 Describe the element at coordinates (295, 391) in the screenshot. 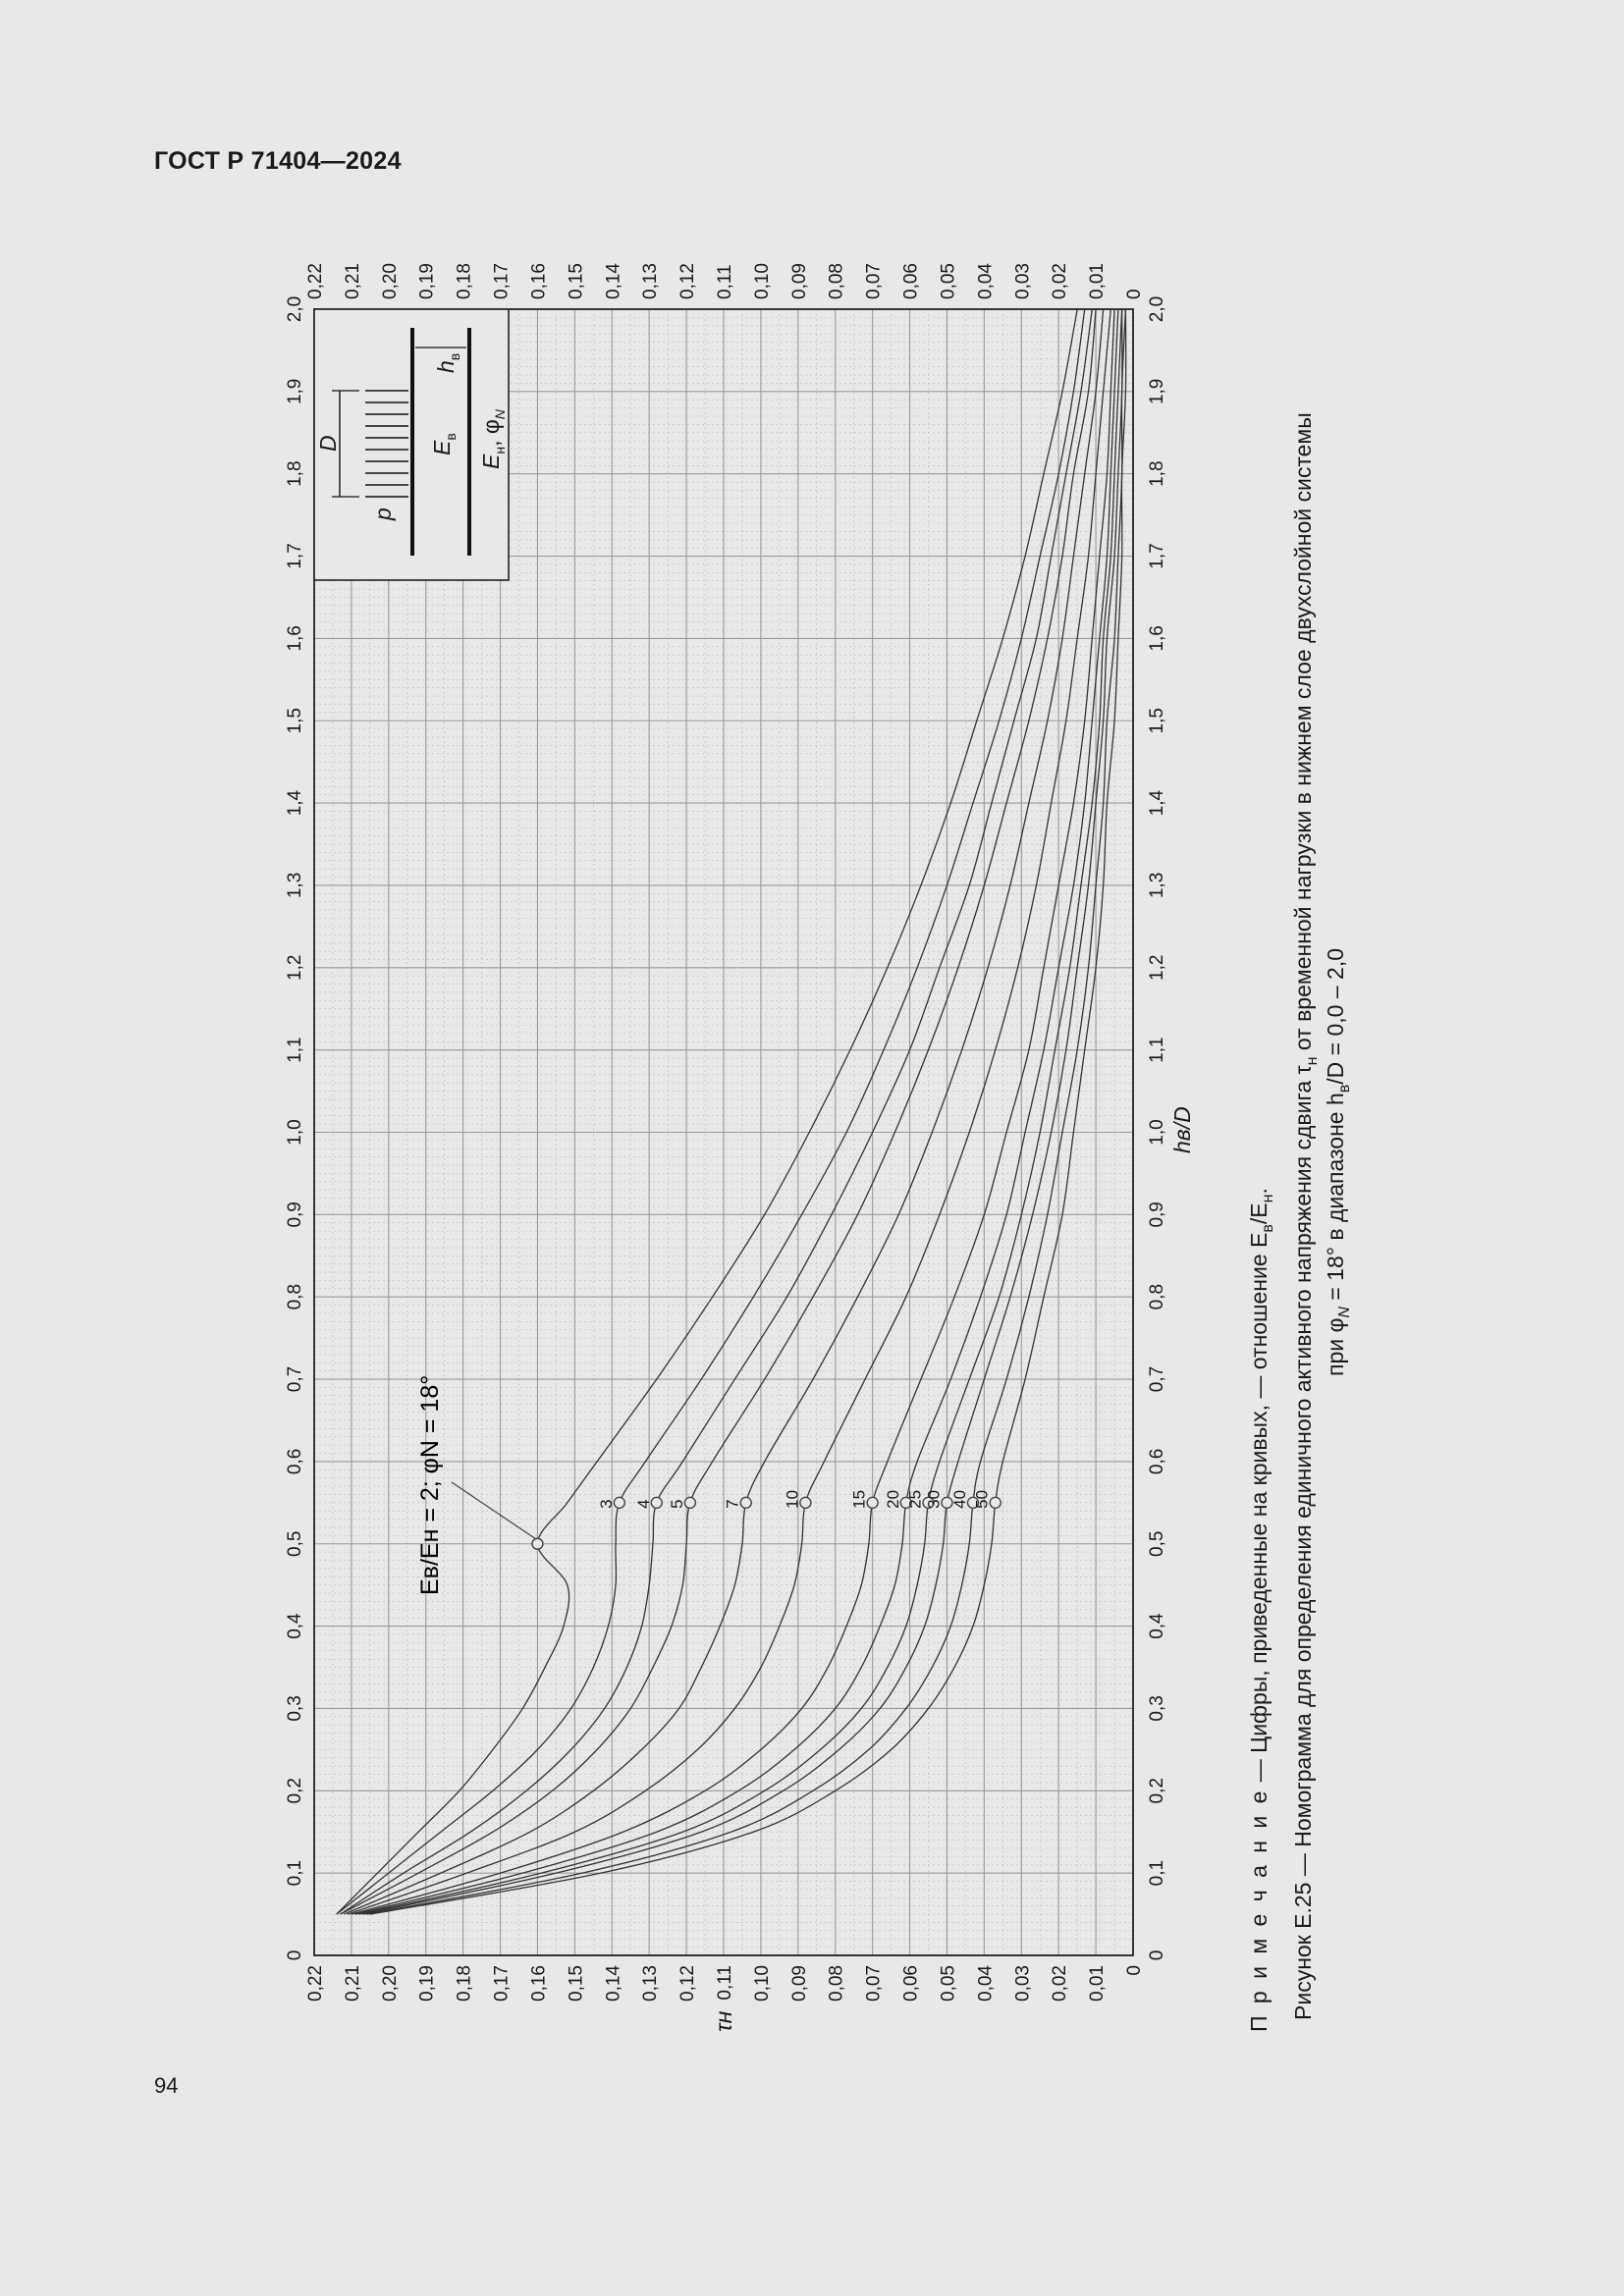

I see `x-tick-label-left: 1,9` at that location.